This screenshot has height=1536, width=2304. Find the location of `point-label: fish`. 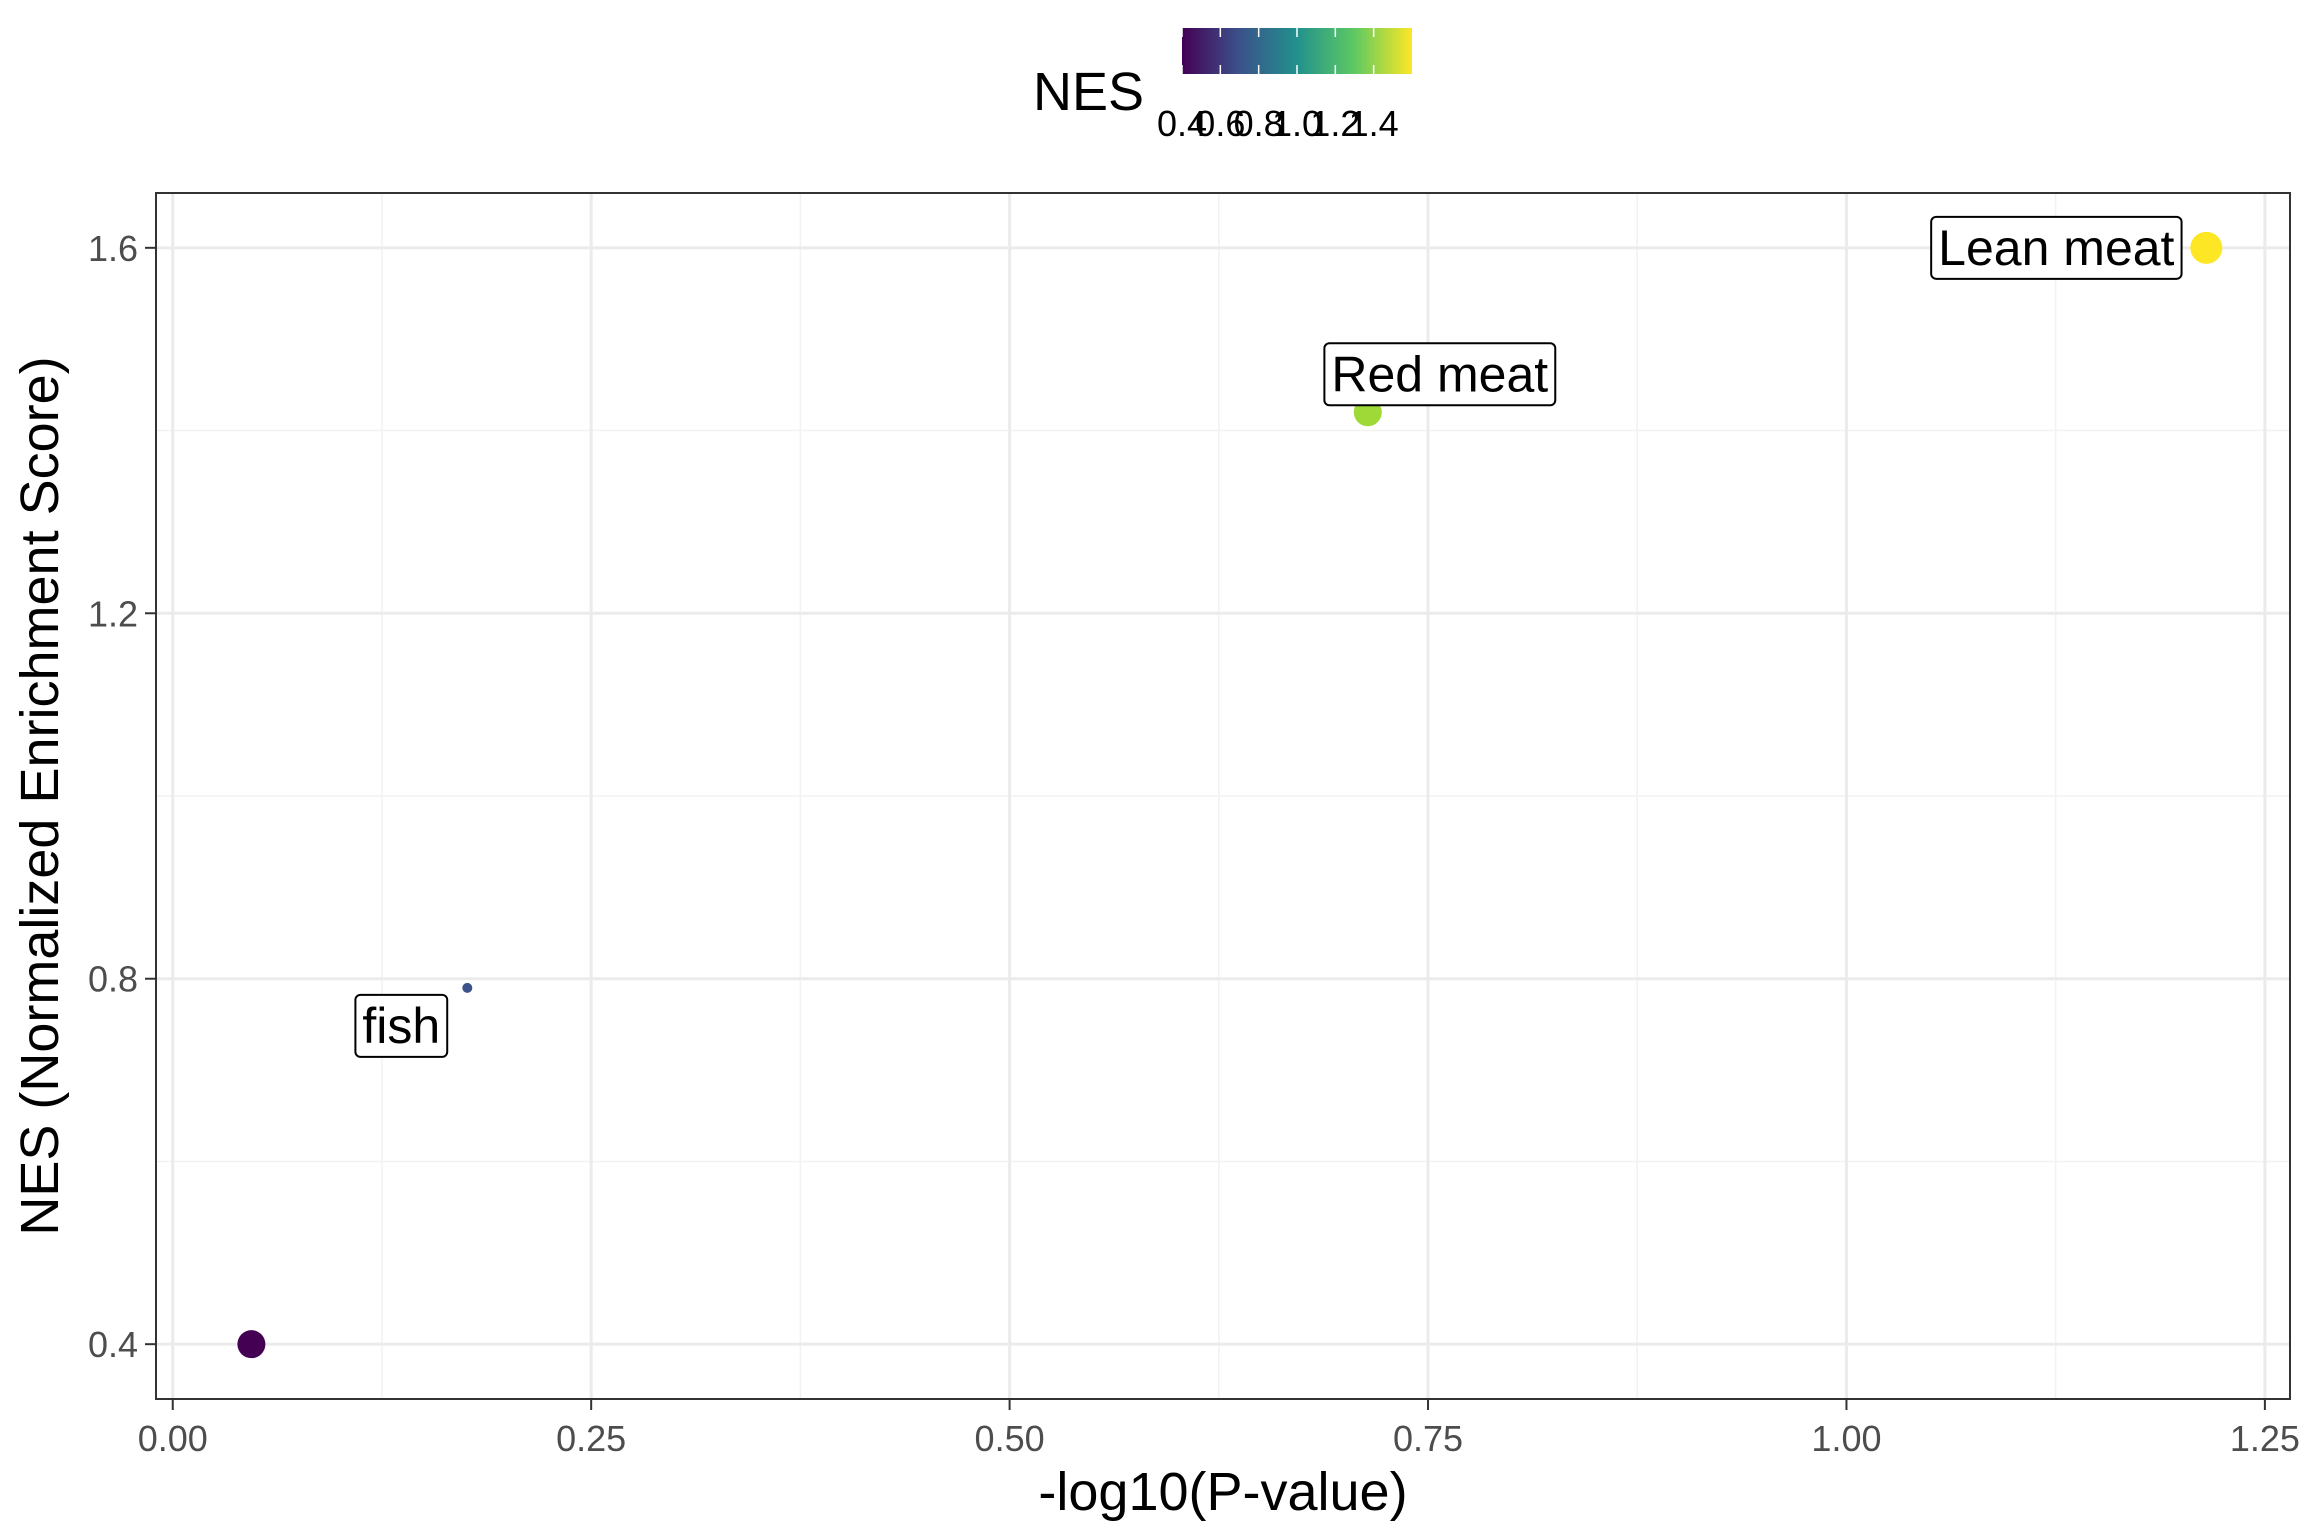

point-label: fish is located at coordinates (401, 1026).